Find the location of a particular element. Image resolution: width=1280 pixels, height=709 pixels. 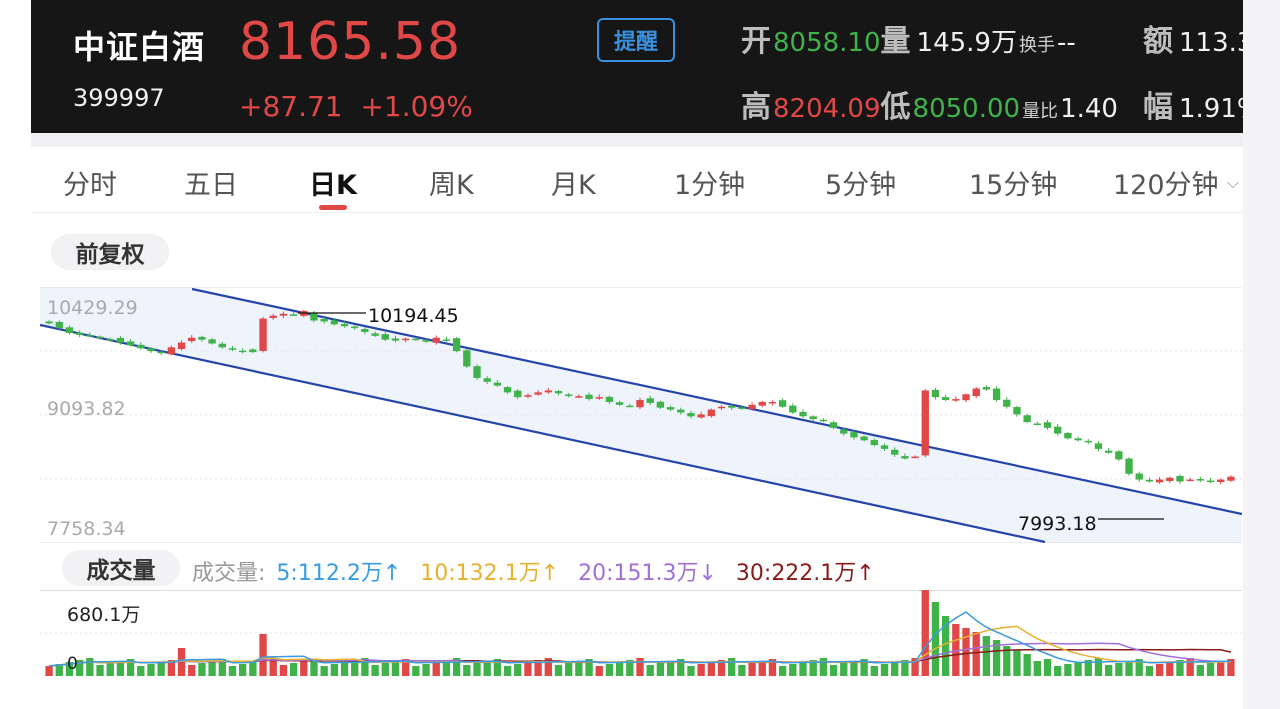

tab-5min: 5分钟 is located at coordinates (861, 185).